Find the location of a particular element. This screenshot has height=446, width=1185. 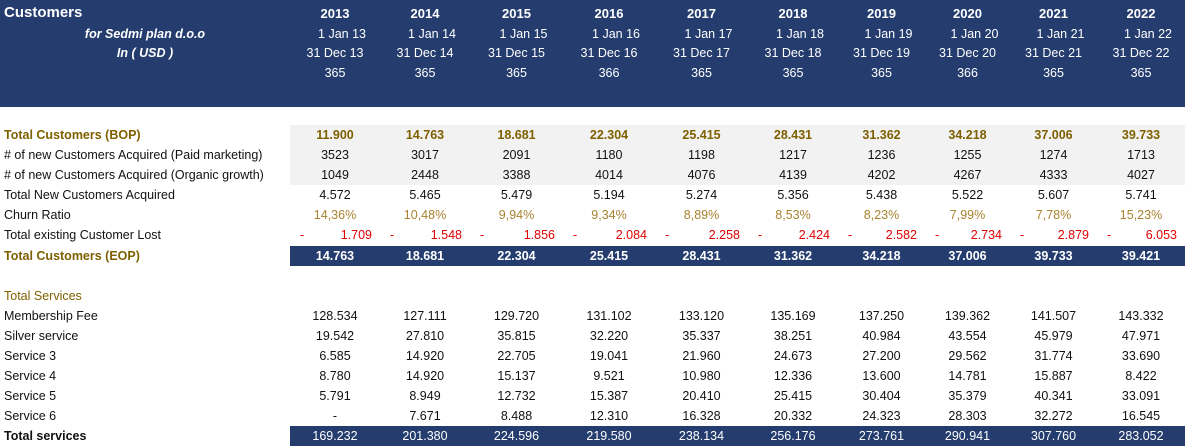

value-cell: 35.815 is located at coordinates (516, 336).